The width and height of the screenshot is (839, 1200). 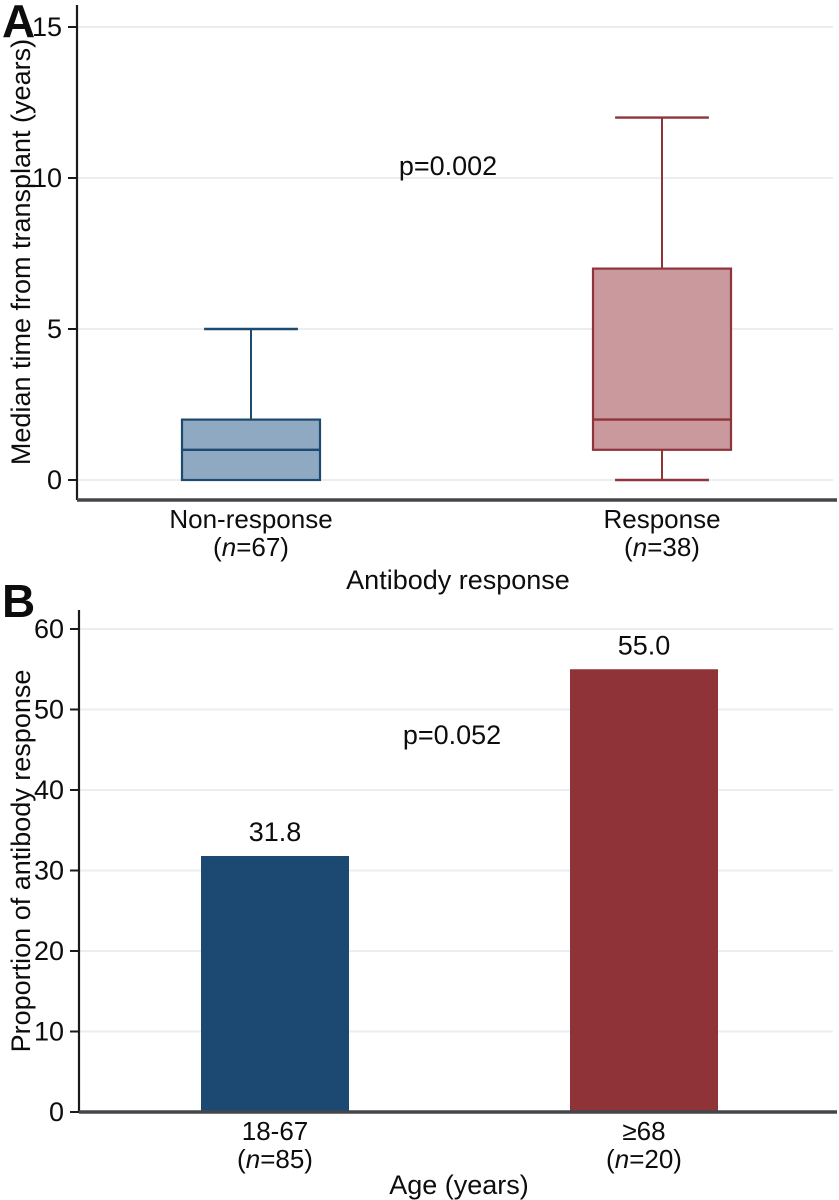 I want to click on x-category-label: Response, so click(x=661, y=519).